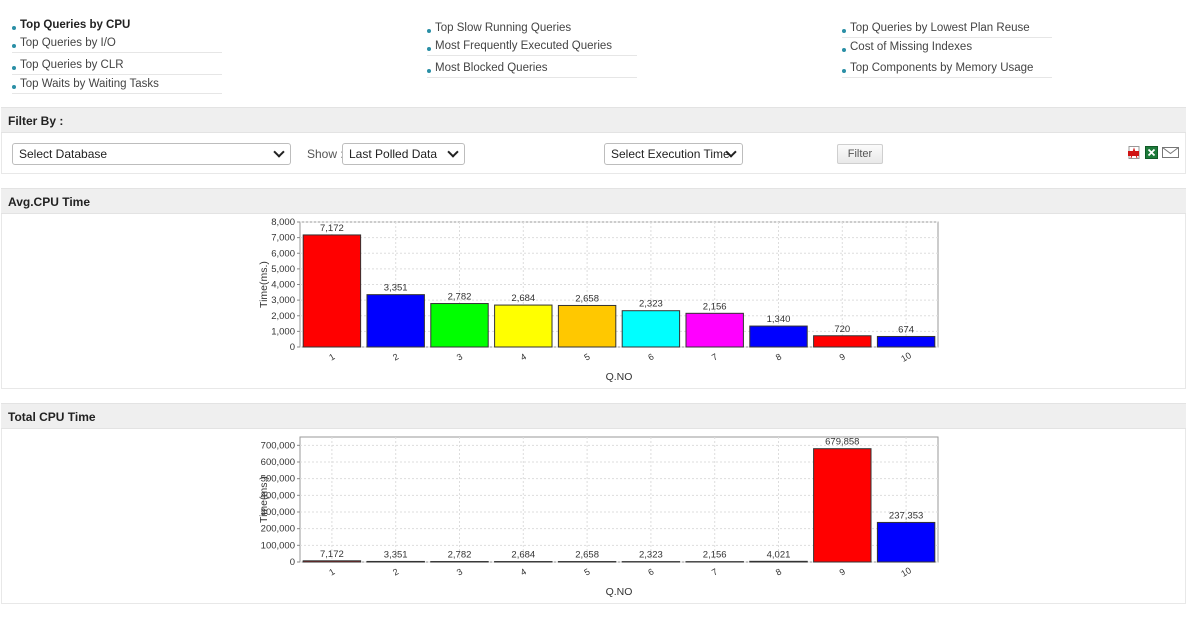 This screenshot has width=1200, height=617. I want to click on nav-top-components-by-memory-usage: Top Components by Memory Usage, so click(947, 68).